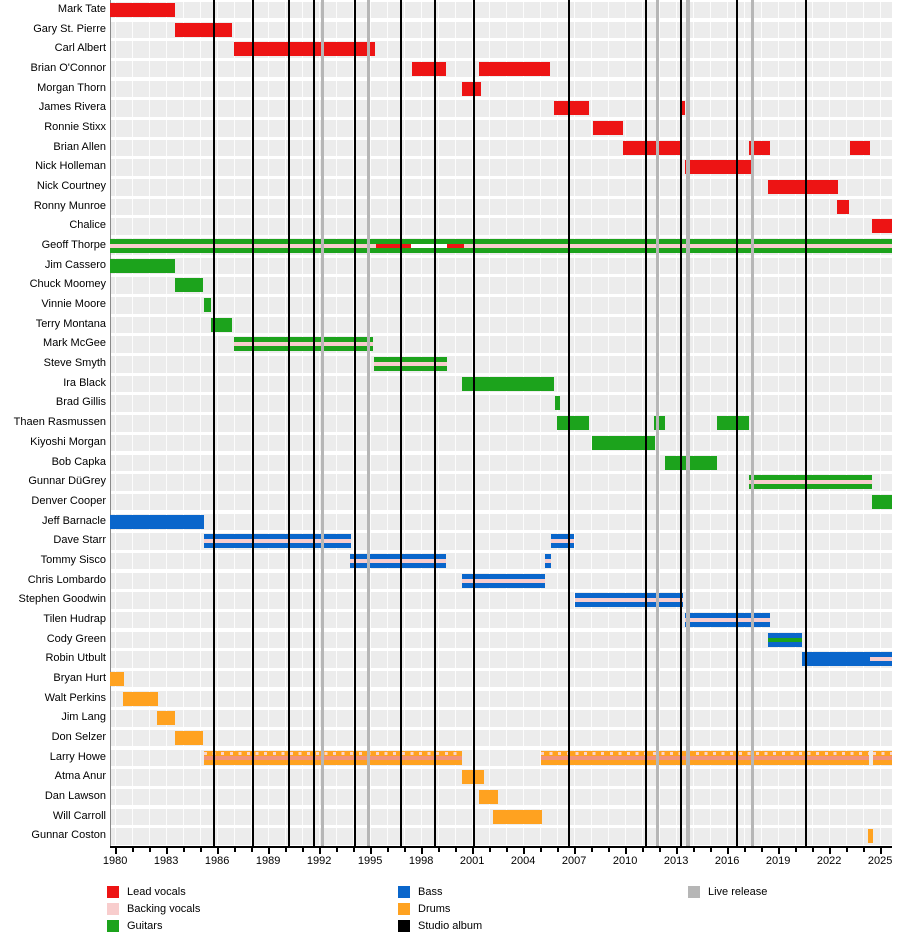 The image size is (900, 943). Describe the element at coordinates (79, 540) in the screenshot. I see `member-name-label: Dave Starr` at that location.